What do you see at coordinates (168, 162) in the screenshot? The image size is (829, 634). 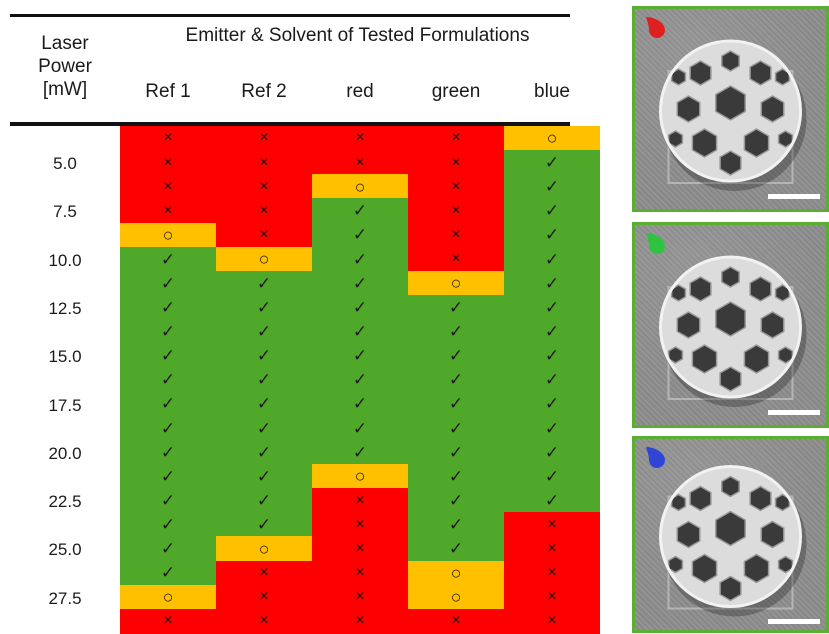 I see `cell-ref1-1: ×` at bounding box center [168, 162].